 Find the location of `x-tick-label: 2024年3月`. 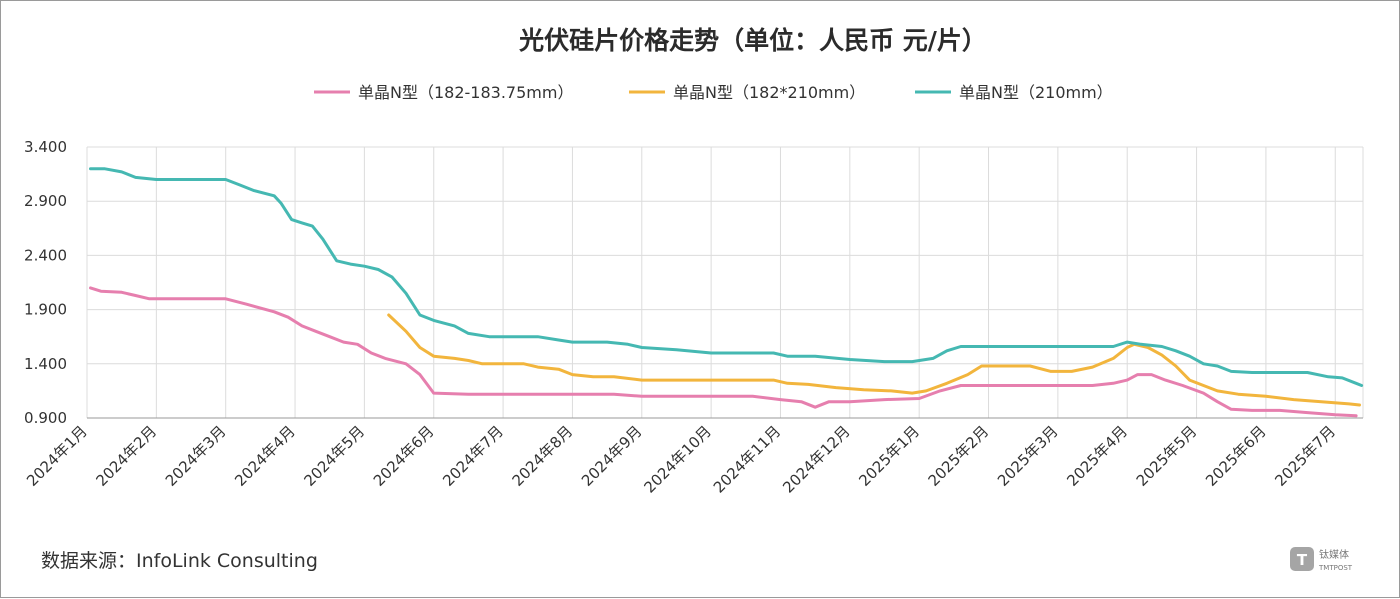

x-tick-label: 2024年3月 is located at coordinates (196, 456).